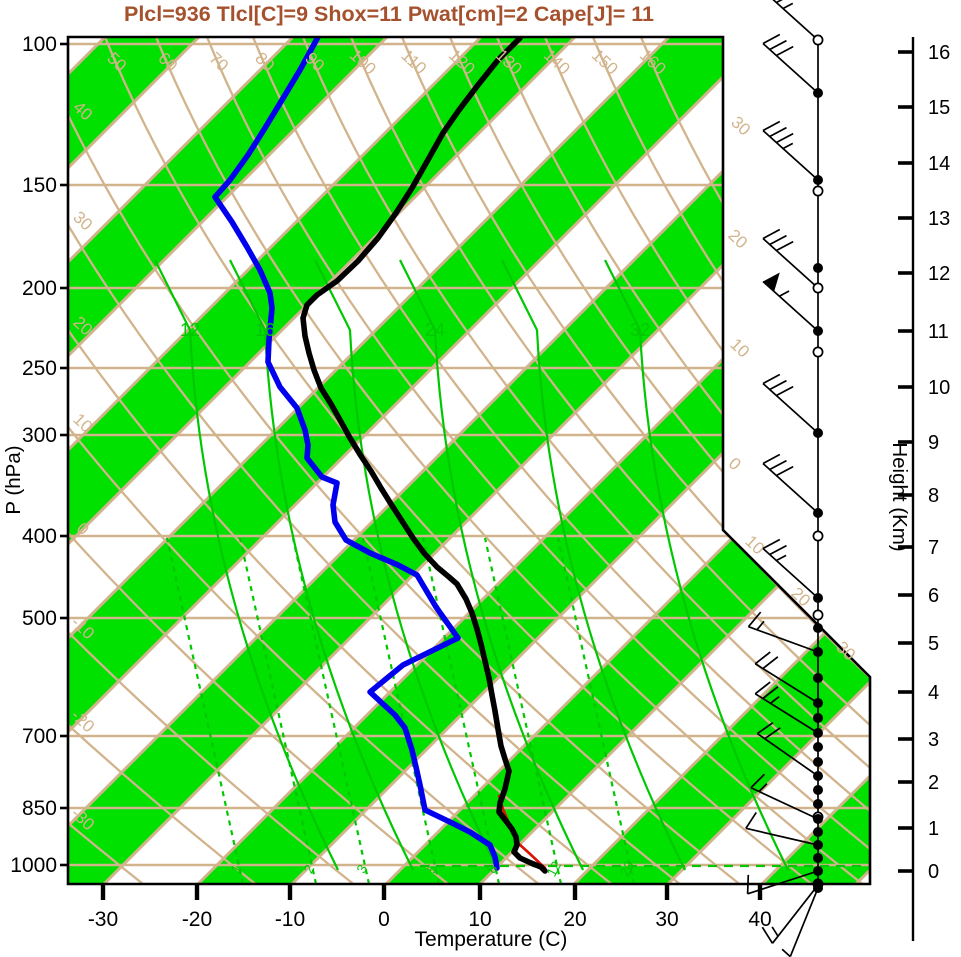 The height and width of the screenshot is (957, 961). I want to click on height-tick-label: 4, so click(933, 693).